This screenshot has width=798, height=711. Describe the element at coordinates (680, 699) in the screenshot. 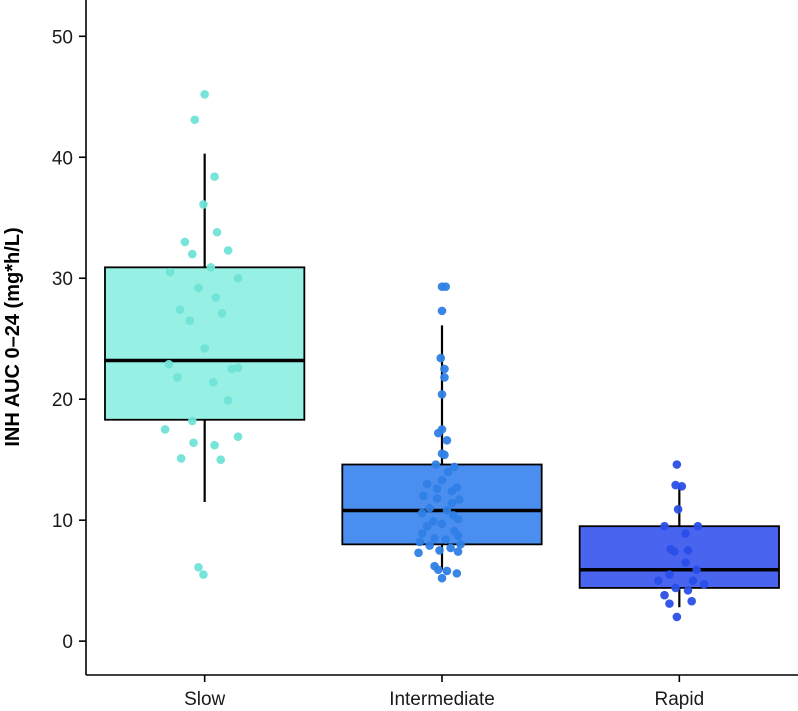

I see `x-tick-label-rapid: Rapid` at that location.